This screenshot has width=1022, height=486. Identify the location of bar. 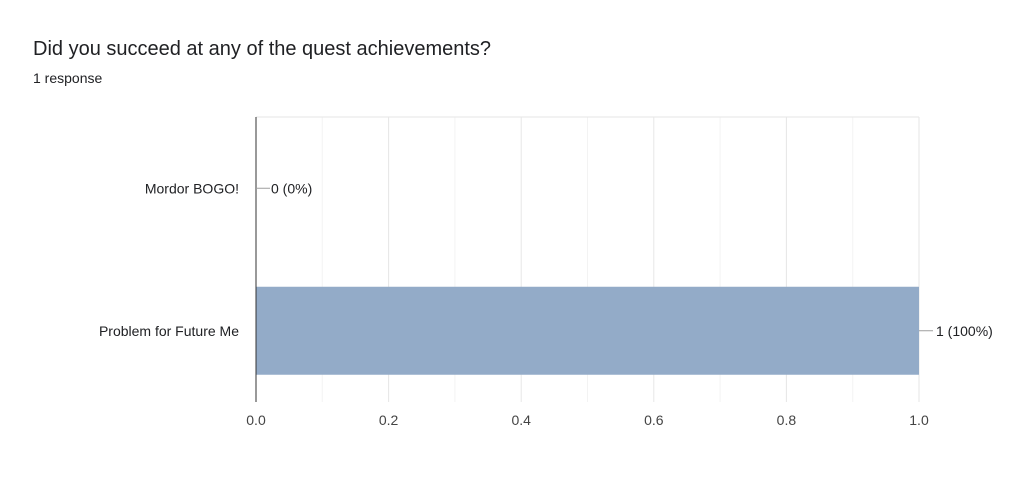
(587, 330).